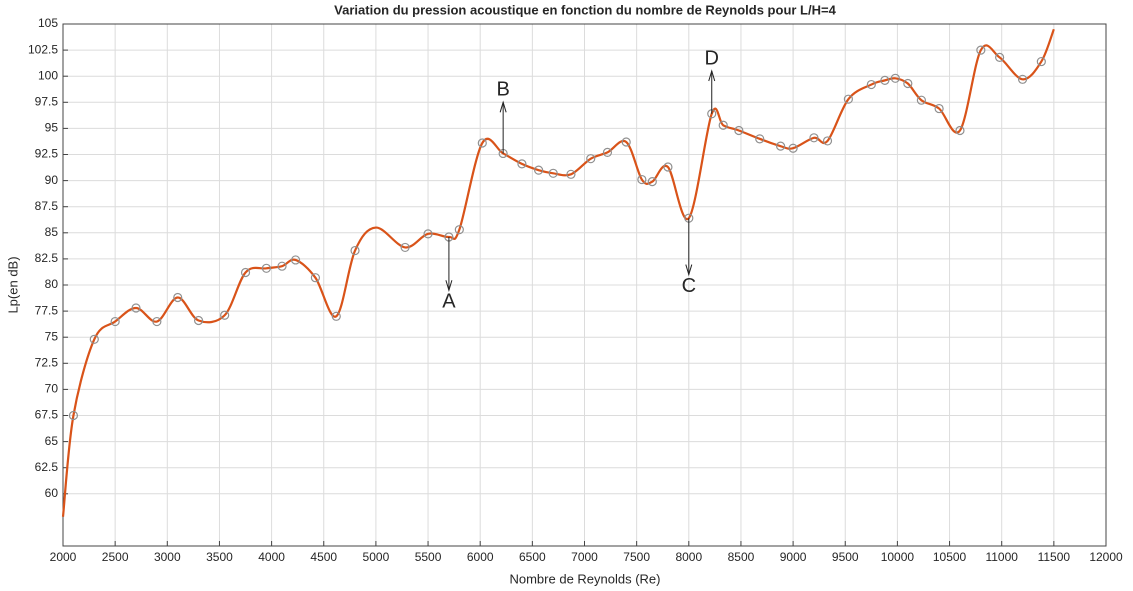  I want to click on y-tick-label: 75, so click(52, 336).